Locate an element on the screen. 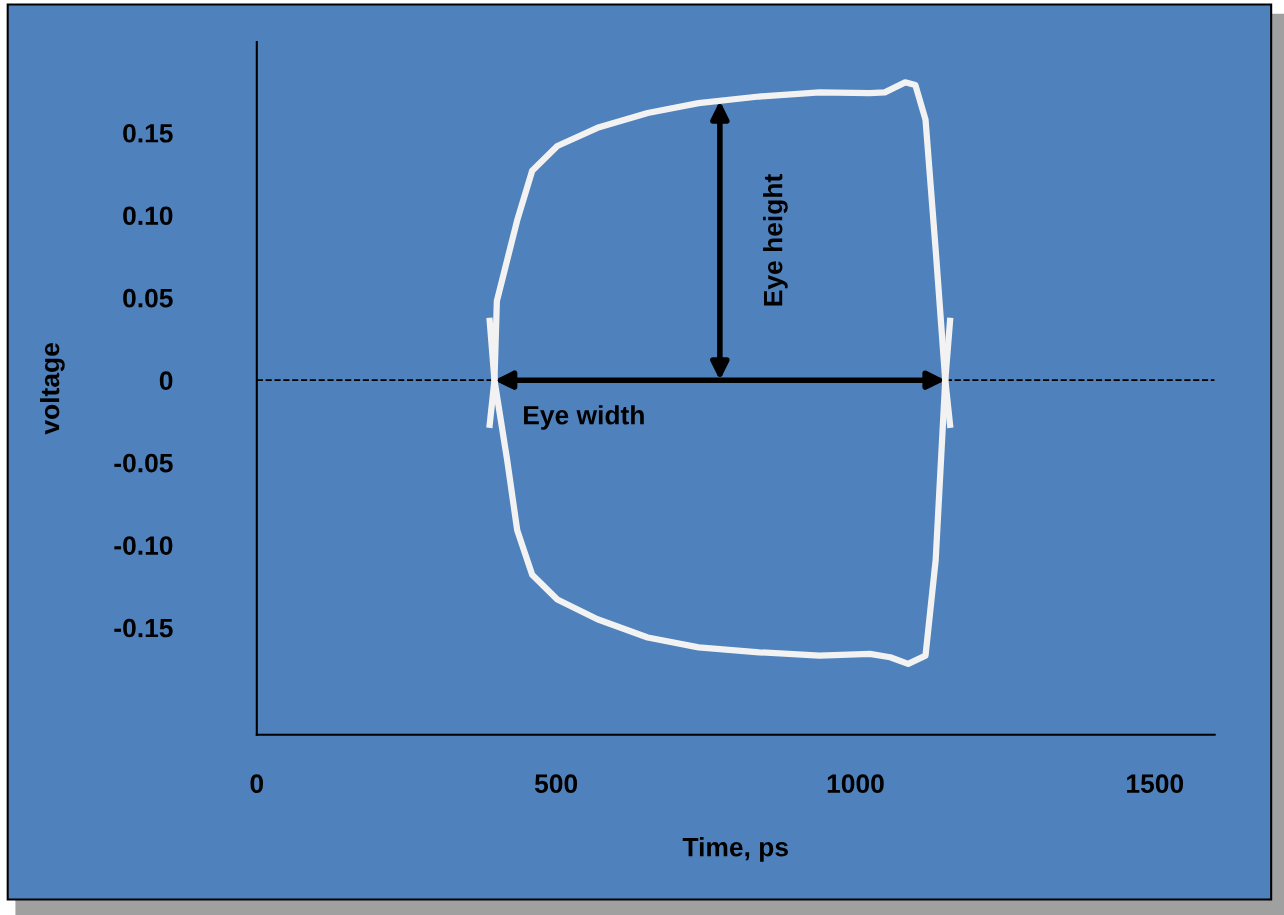  y-tick-label: -0.15 is located at coordinates (143, 628).